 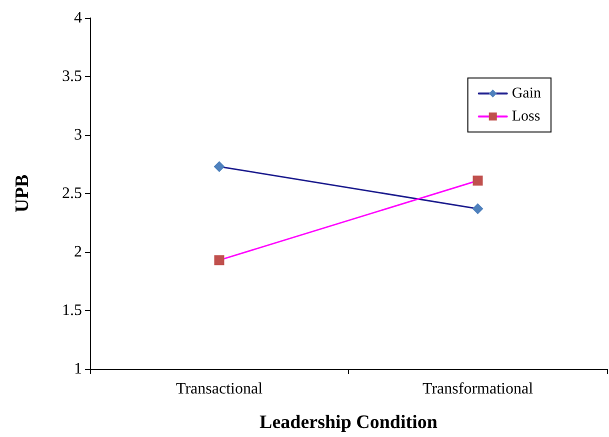 I want to click on y-tick-label: 3.5, so click(x=72, y=76).